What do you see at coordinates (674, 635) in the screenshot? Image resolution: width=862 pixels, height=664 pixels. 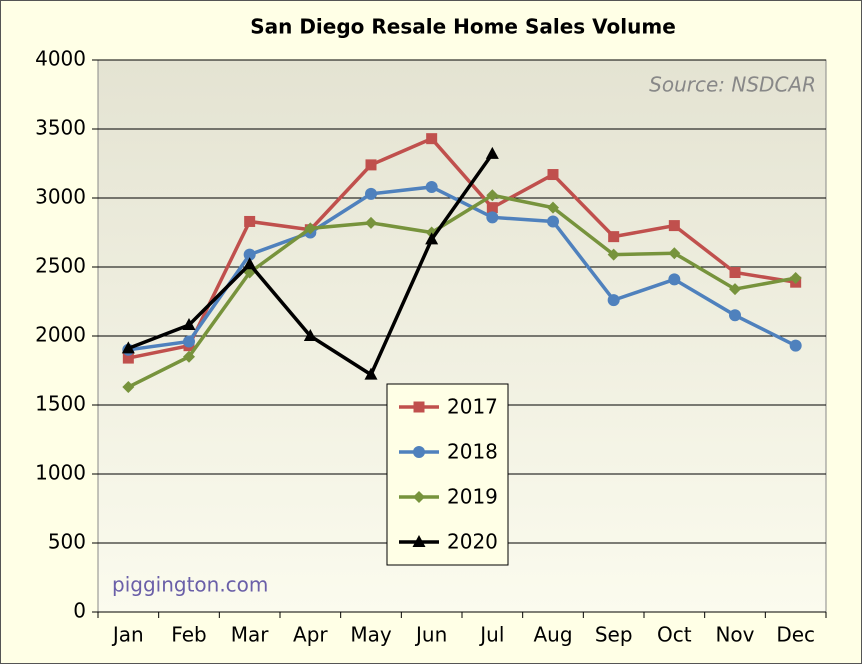 I see `x-tick-label: Oct` at bounding box center [674, 635].